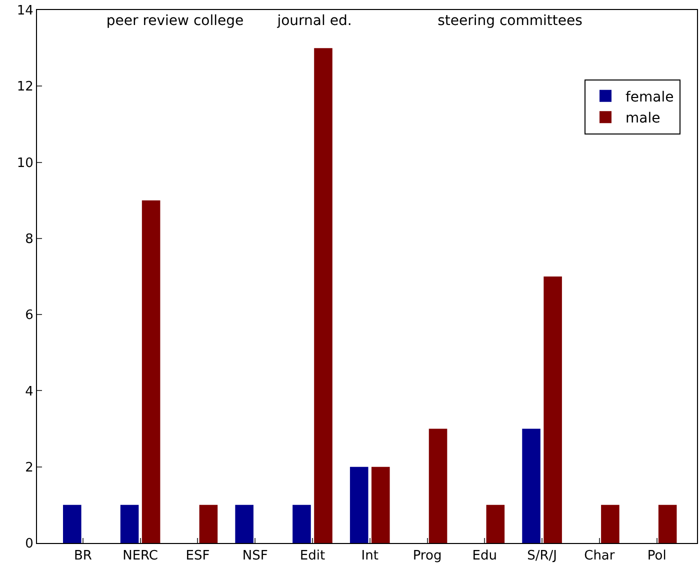 The image size is (699, 566). What do you see at coordinates (29, 316) in the screenshot?
I see `y-tick-label: 6` at bounding box center [29, 316].